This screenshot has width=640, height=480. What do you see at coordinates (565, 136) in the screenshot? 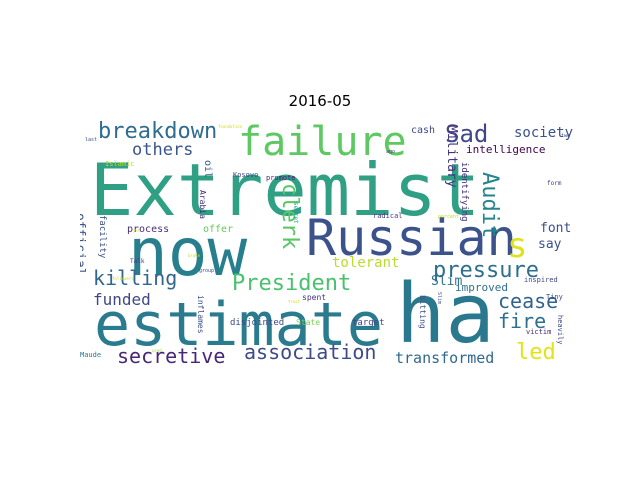
I see `cloud-word-59: two` at bounding box center [565, 136].